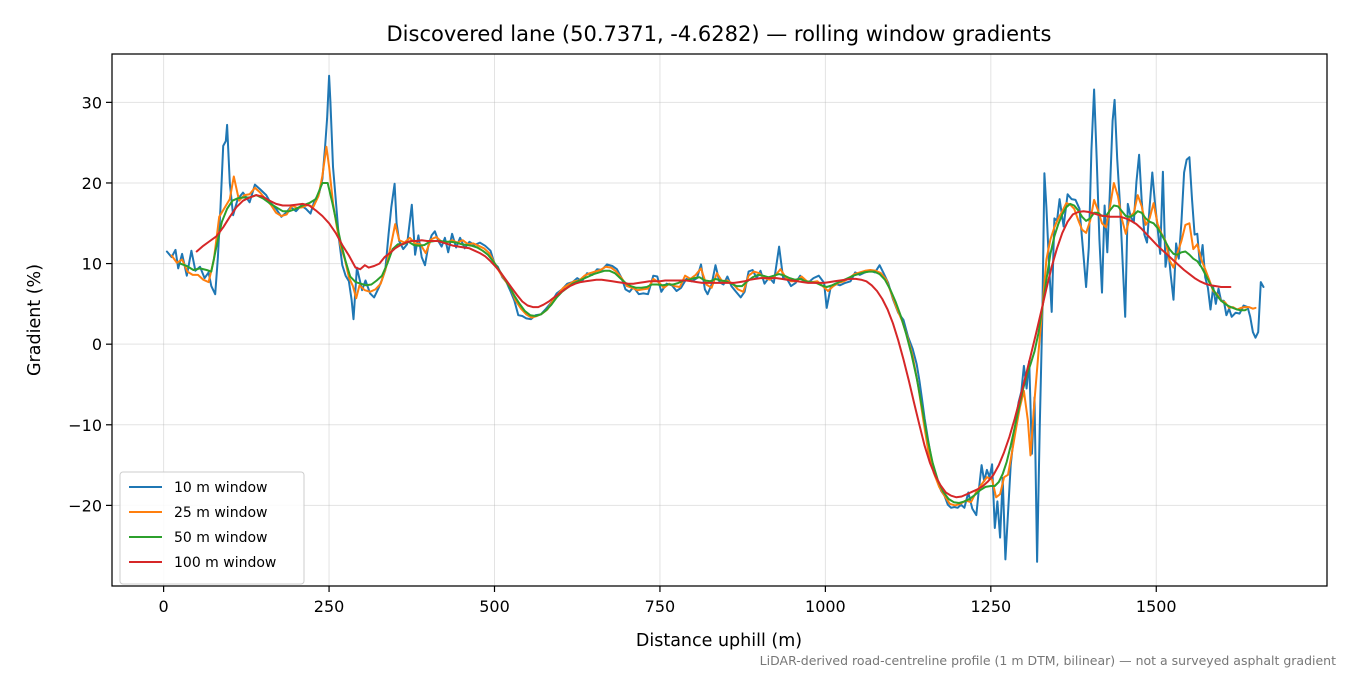  I want to click on y-tick-label: 0, so click(97, 344).